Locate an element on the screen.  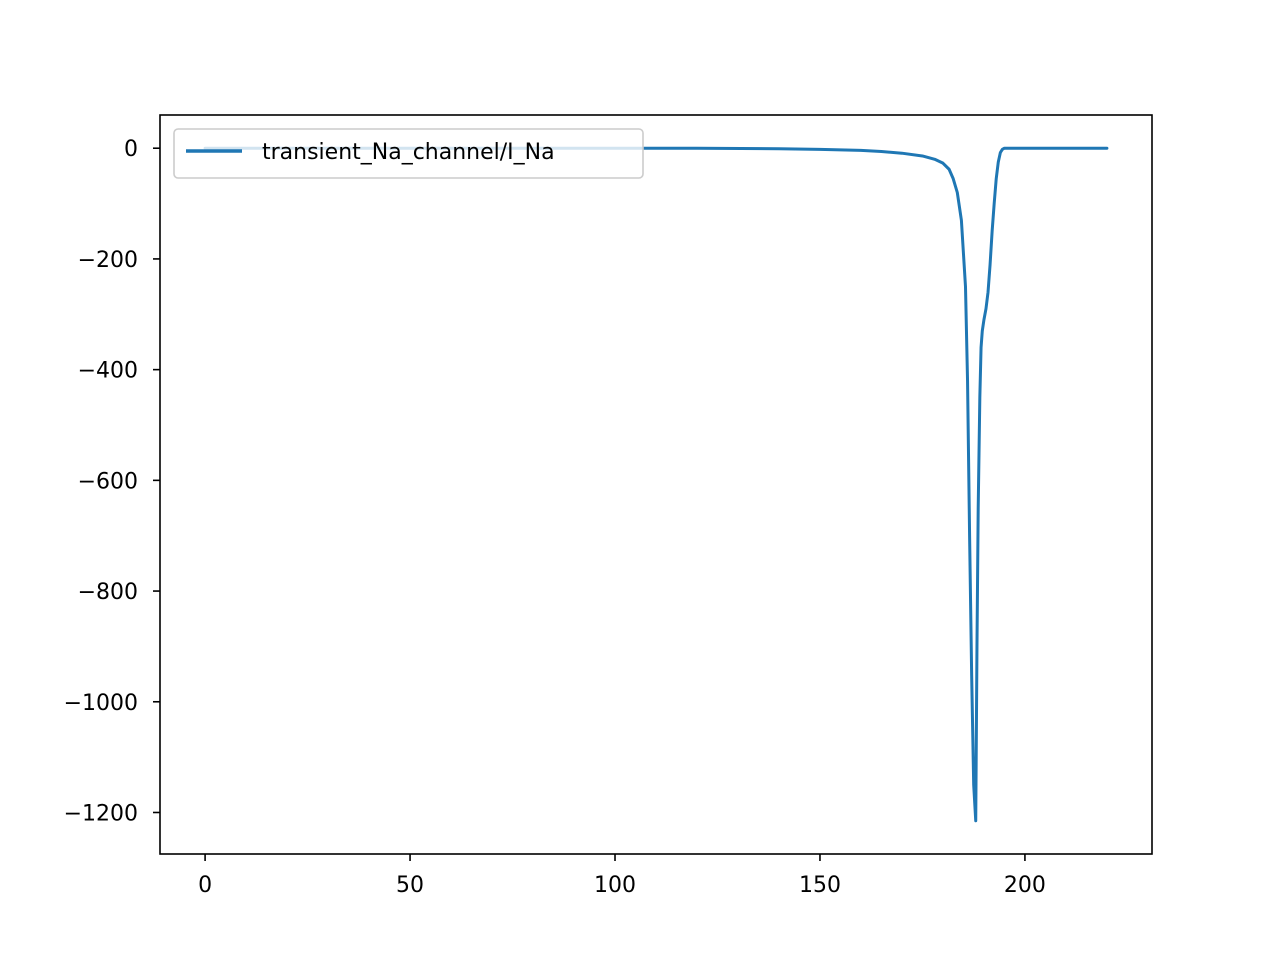
y-tick-label: 0 is located at coordinates (131, 149).